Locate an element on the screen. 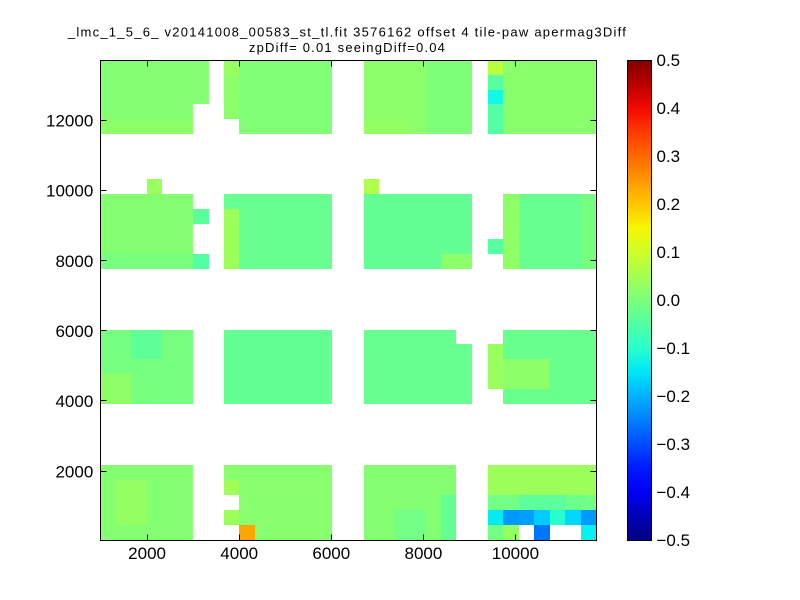 Image resolution: width=800 pixels, height=600 pixels. svg-text: 0.3 is located at coordinates (669, 156).